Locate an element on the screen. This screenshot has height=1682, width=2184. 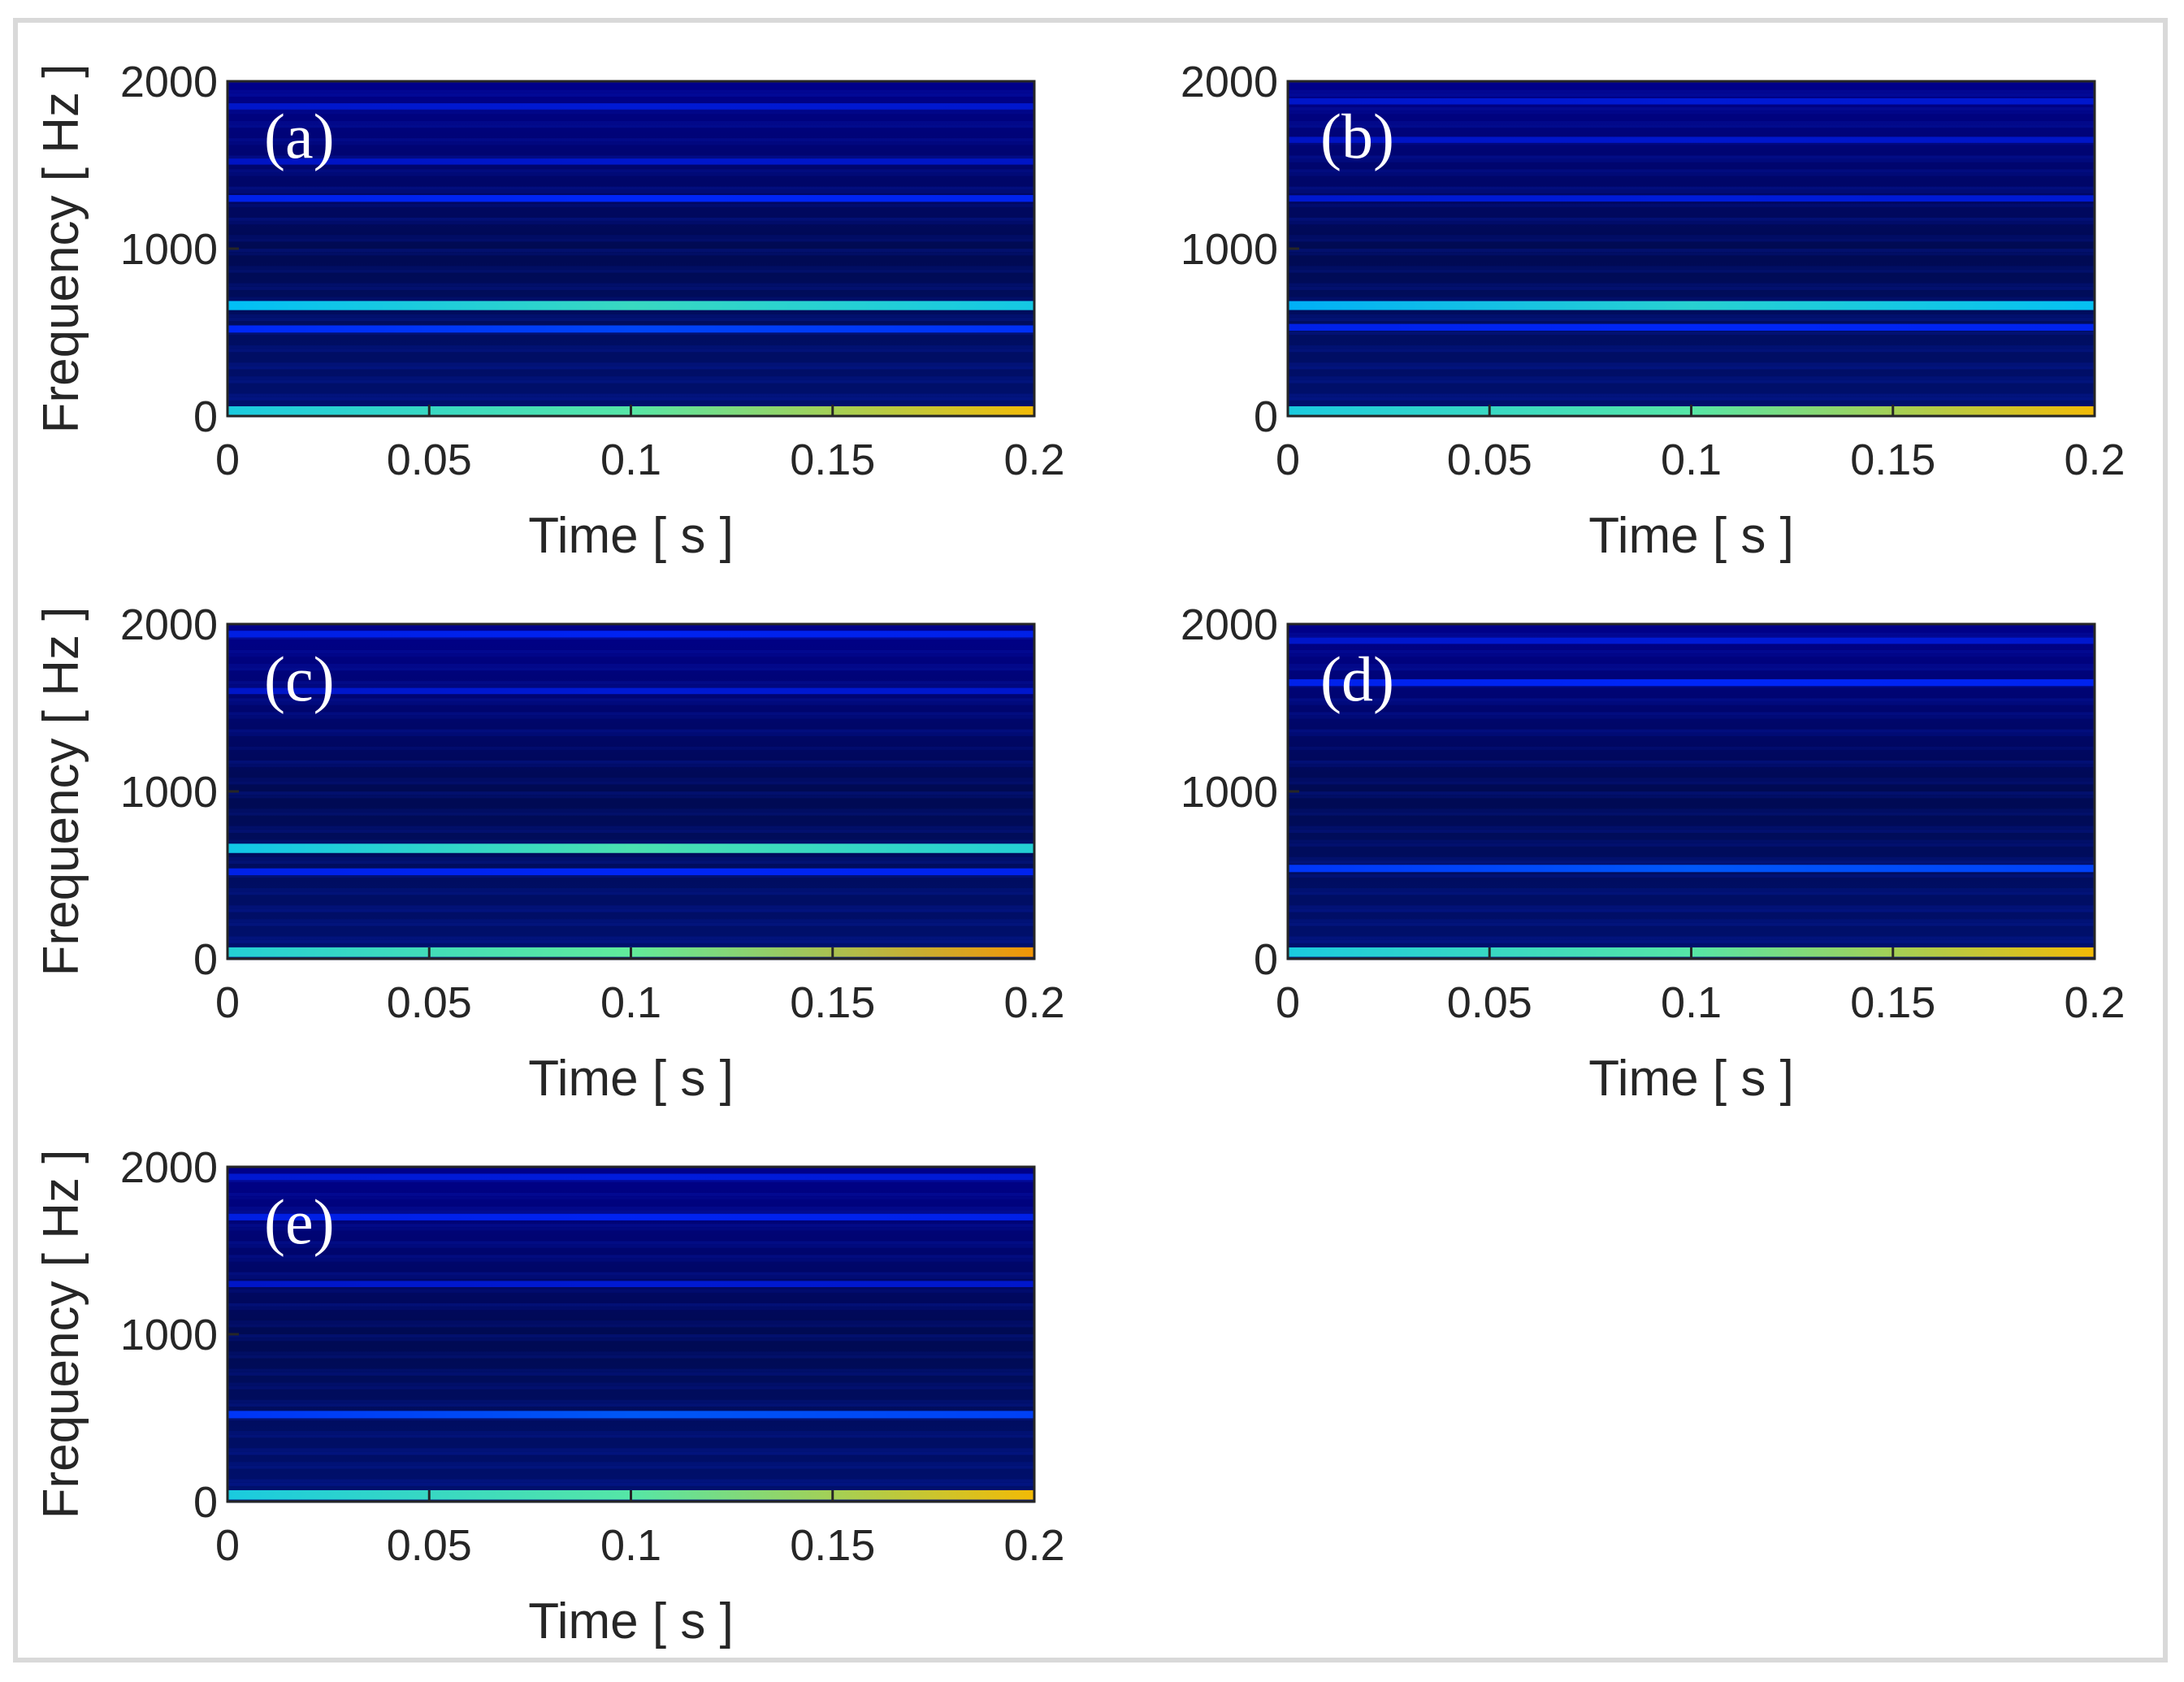
x-tick-label: 0.1 is located at coordinates (1691, 460).